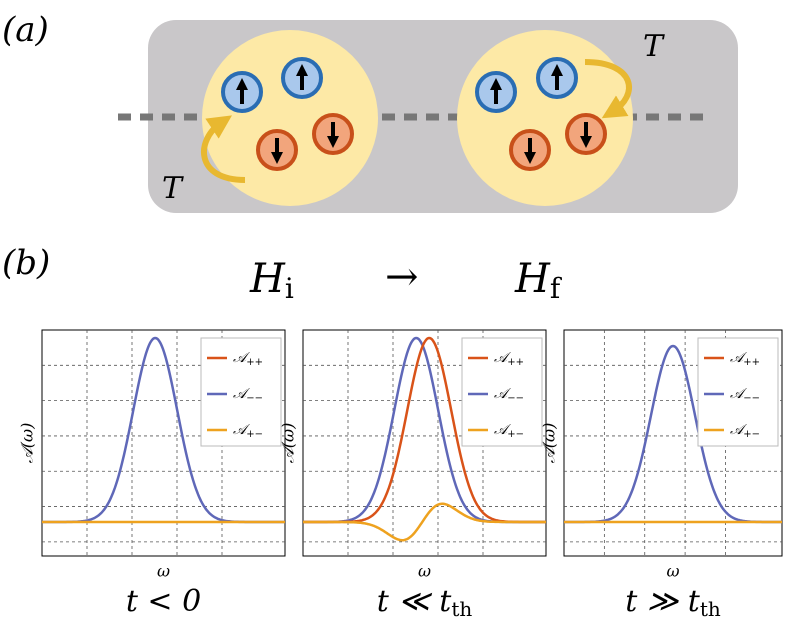 This screenshot has width=789, height=622. Describe the element at coordinates (663, 601) in the screenshot. I see `title-main: t ≫ t` at that location.